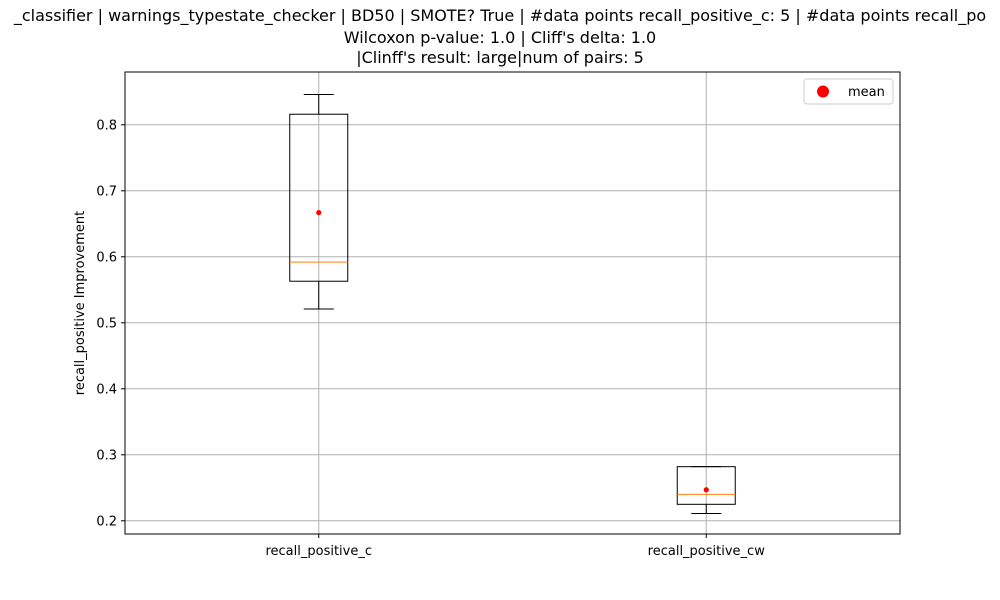 The width and height of the screenshot is (1000, 600). I want to click on y-tick-label: 0.7, so click(106, 191).